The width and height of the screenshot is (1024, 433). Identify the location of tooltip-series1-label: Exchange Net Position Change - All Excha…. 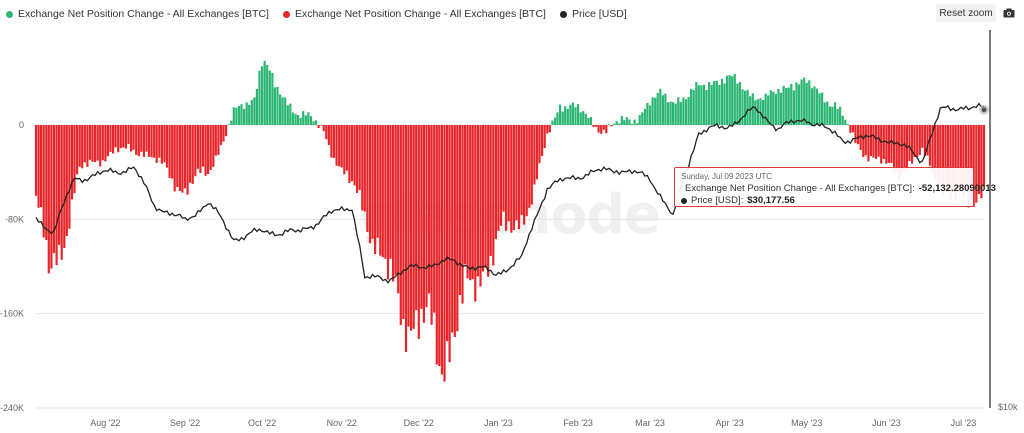
(800, 188).